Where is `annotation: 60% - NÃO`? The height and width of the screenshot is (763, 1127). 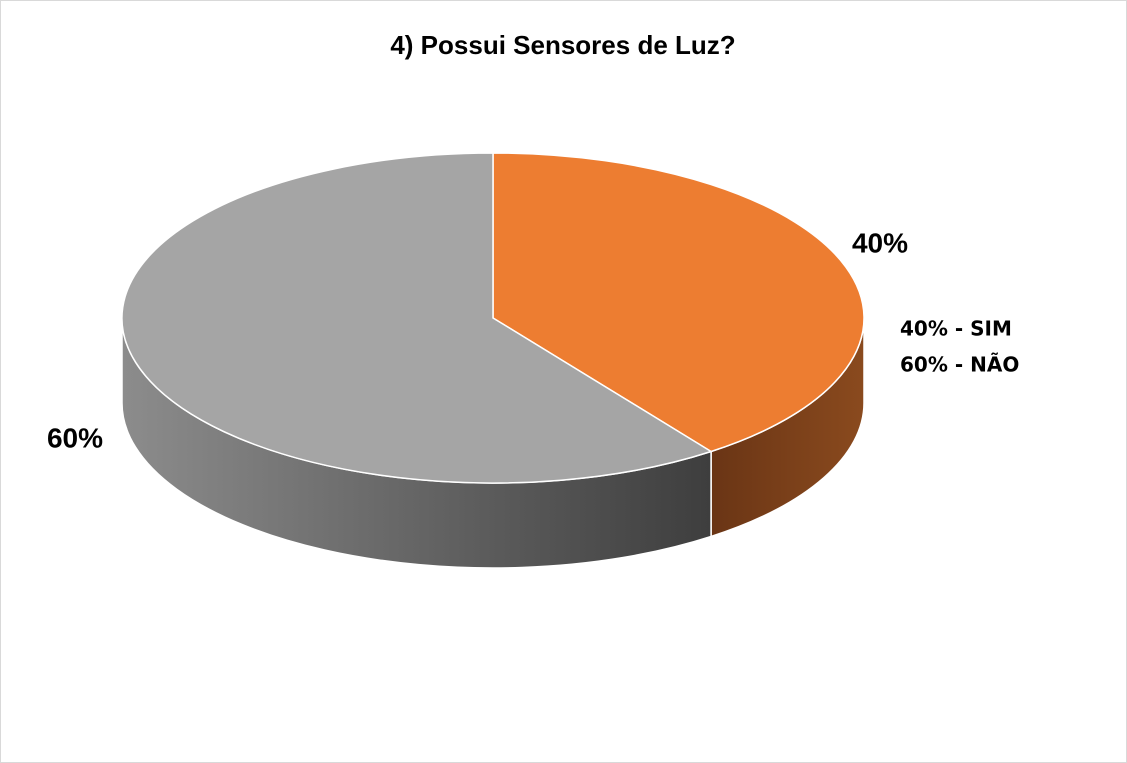 annotation: 60% - NÃO is located at coordinates (959, 365).